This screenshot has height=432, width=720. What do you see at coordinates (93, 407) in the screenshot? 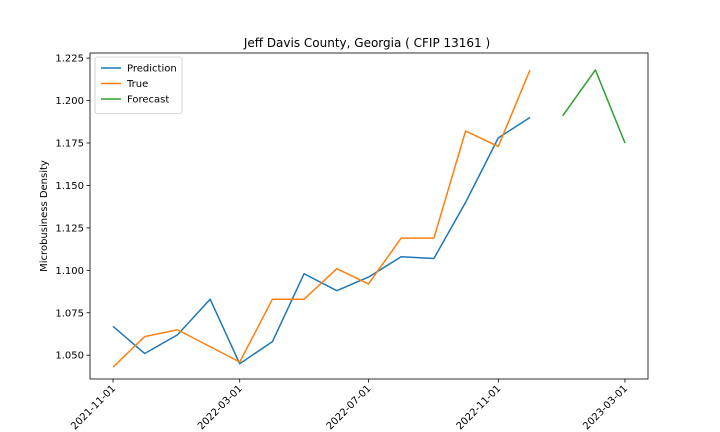
I see `x-tick-label: 2021-11-01` at bounding box center [93, 407].